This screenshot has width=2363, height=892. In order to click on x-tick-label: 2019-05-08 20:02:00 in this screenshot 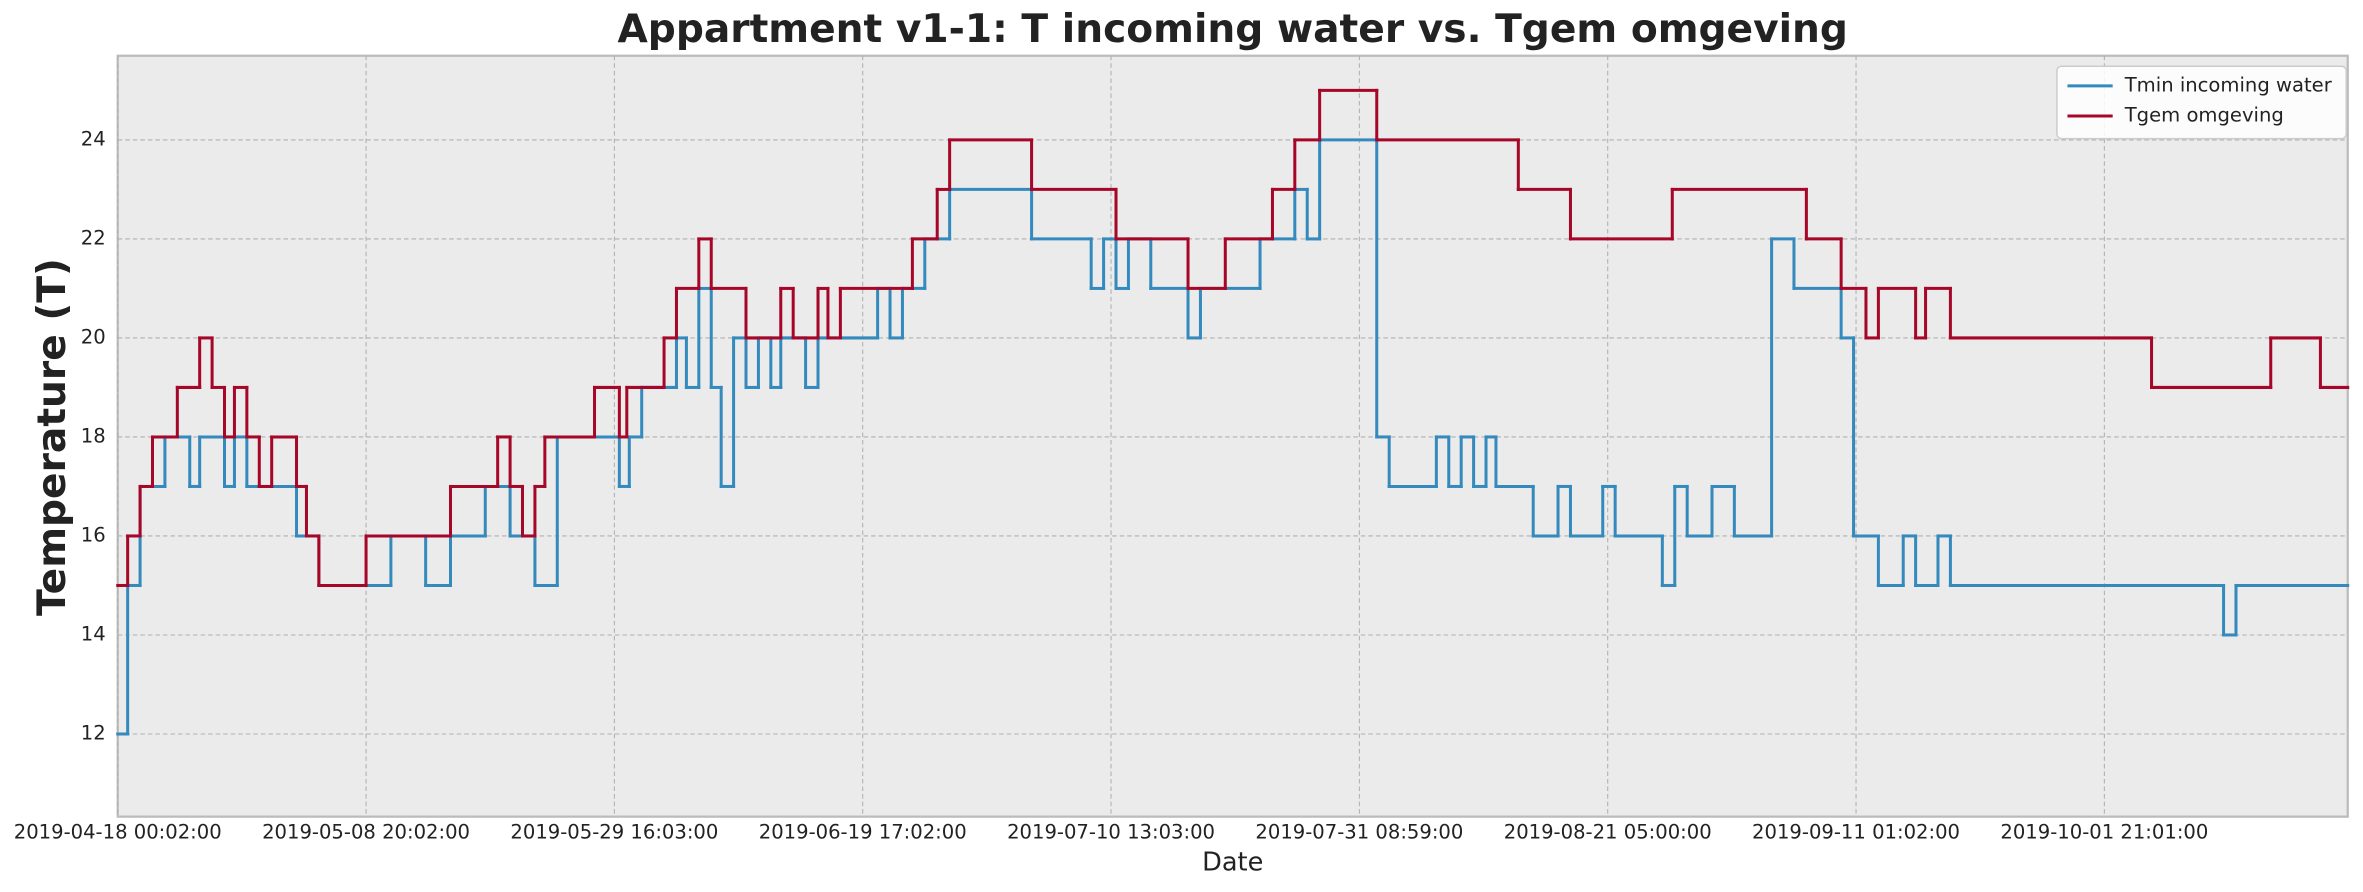, I will do `click(366, 832)`.